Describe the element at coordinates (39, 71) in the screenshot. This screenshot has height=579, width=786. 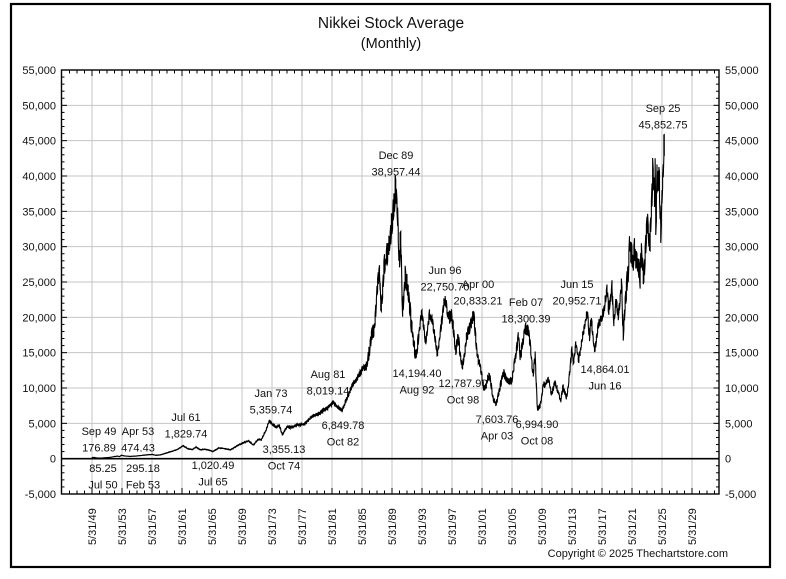
I see `y-axis-label-left: 55,000` at that location.